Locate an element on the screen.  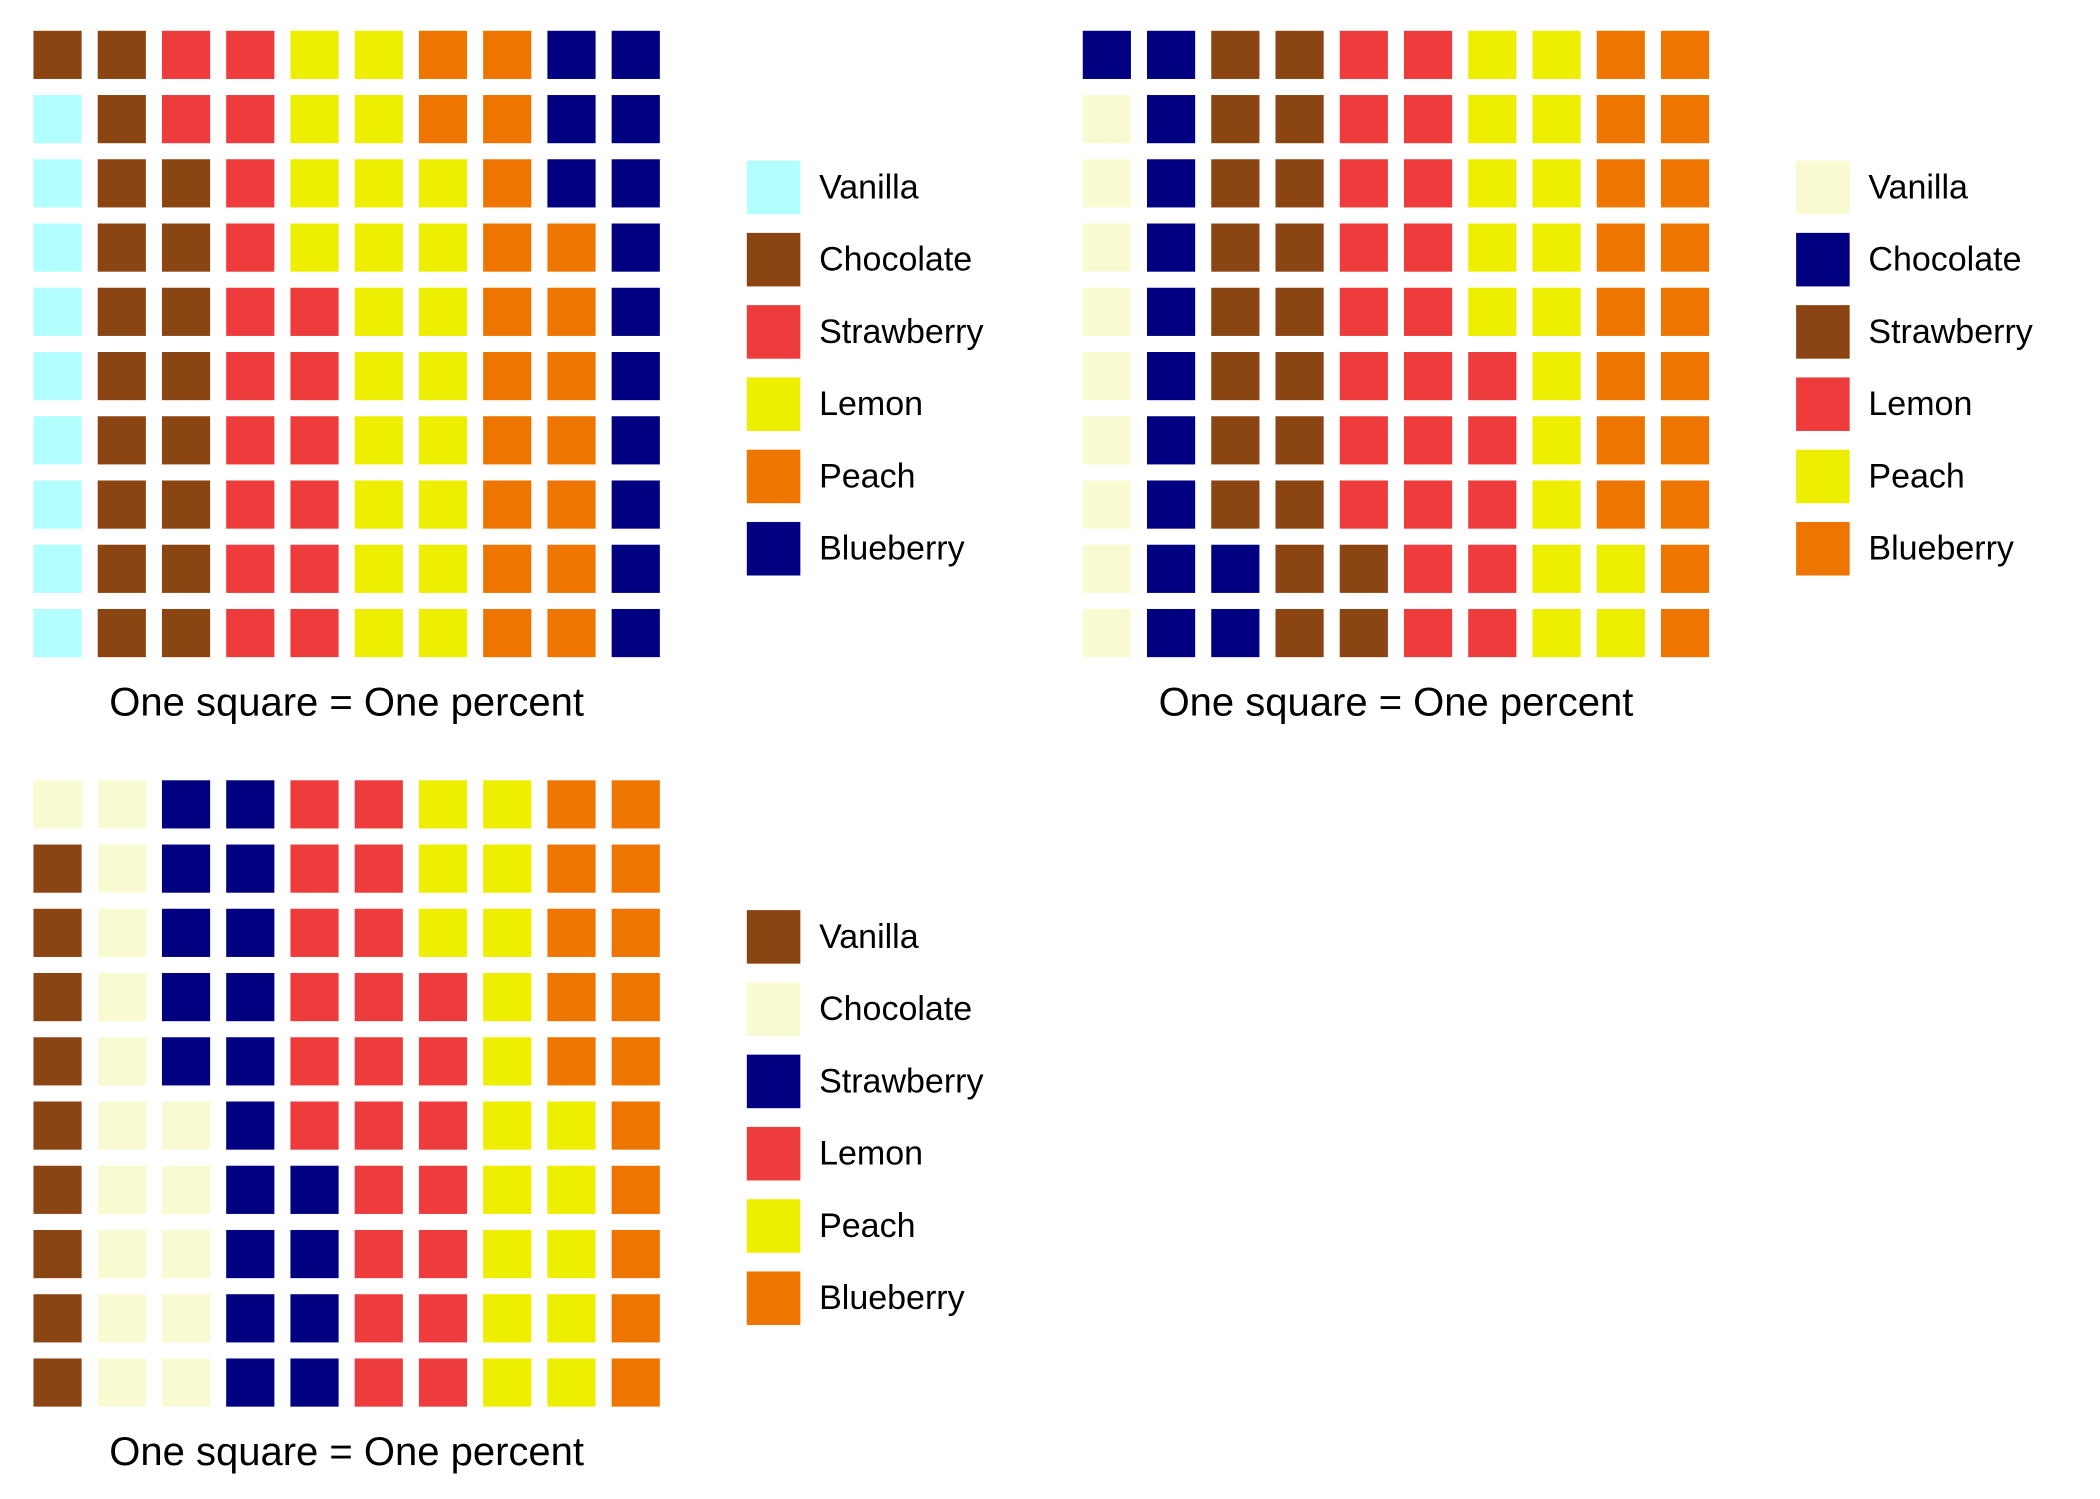
legend-item-lemon: Lemon is located at coordinates (1884, 404).